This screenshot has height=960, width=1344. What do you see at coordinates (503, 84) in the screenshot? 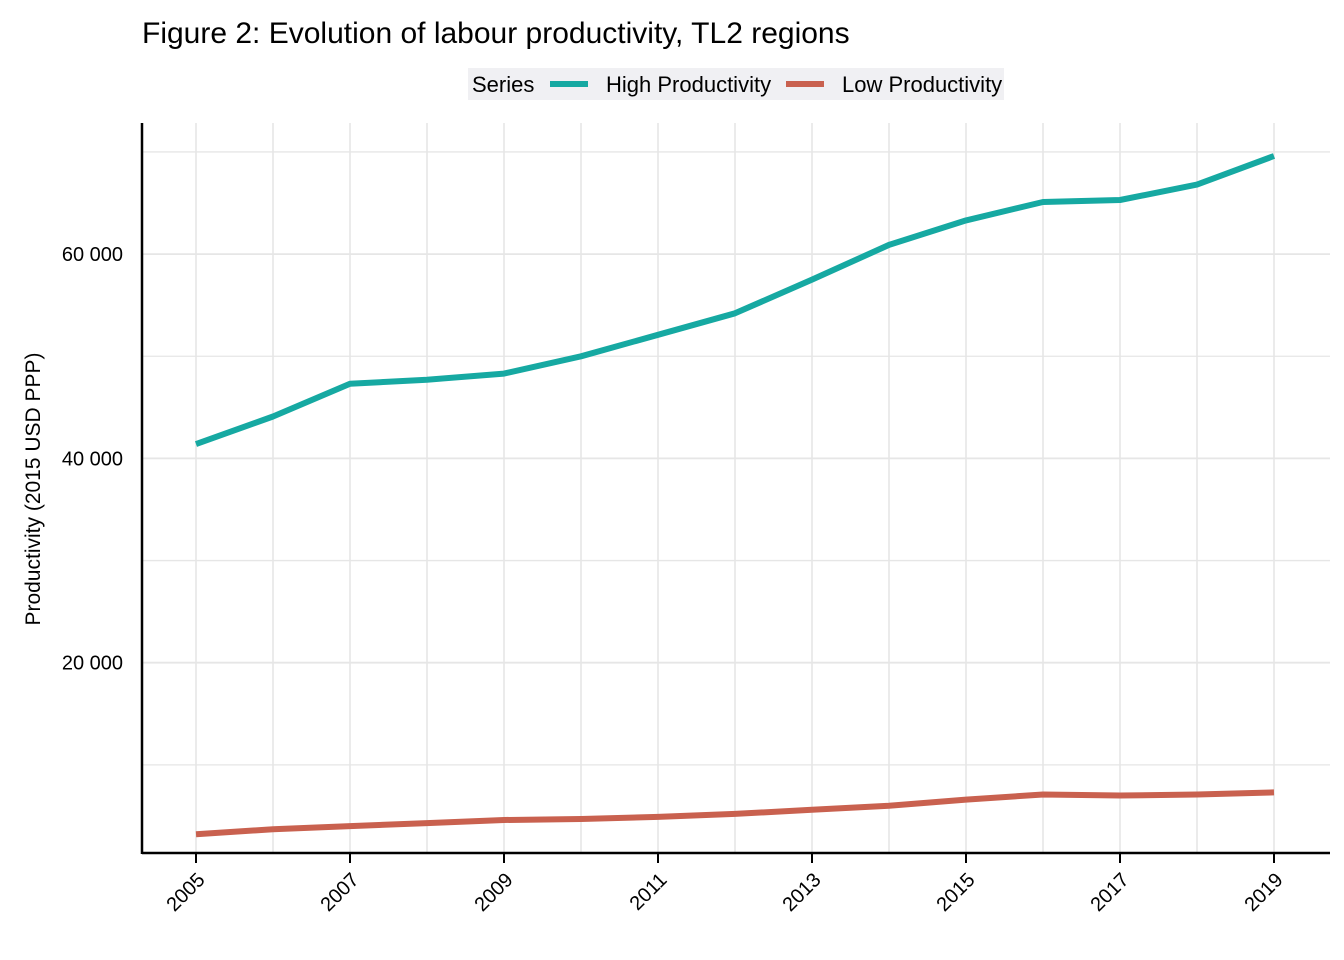
I see `legend-title: Series` at bounding box center [503, 84].